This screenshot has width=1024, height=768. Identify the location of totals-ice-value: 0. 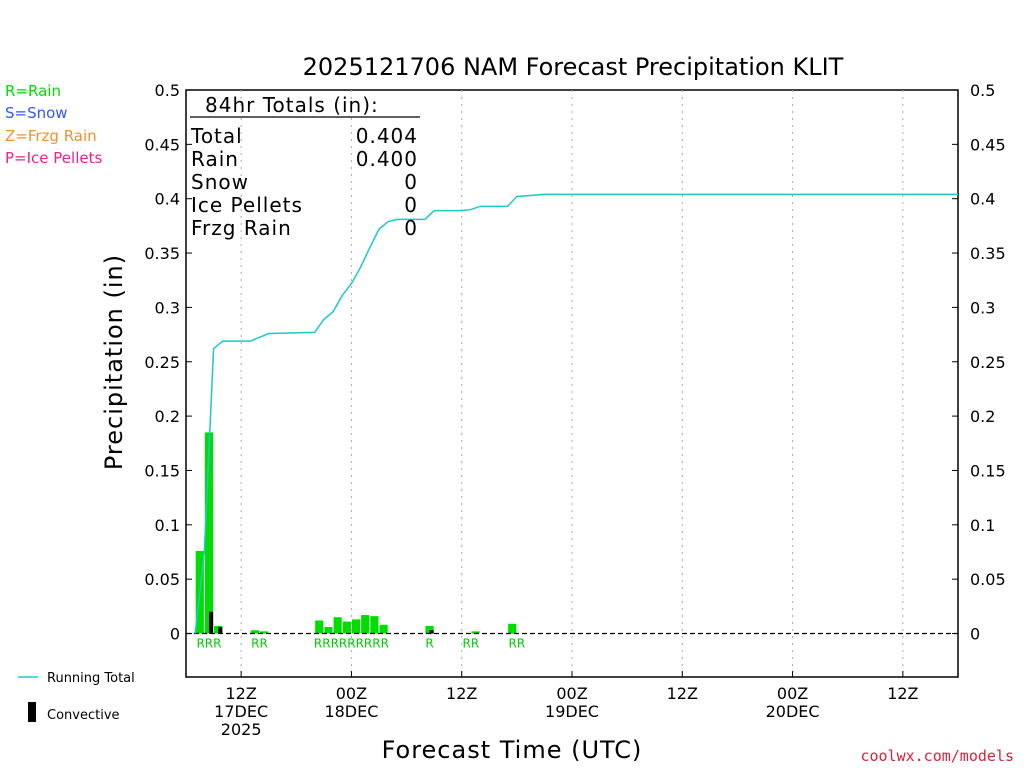
(411, 205).